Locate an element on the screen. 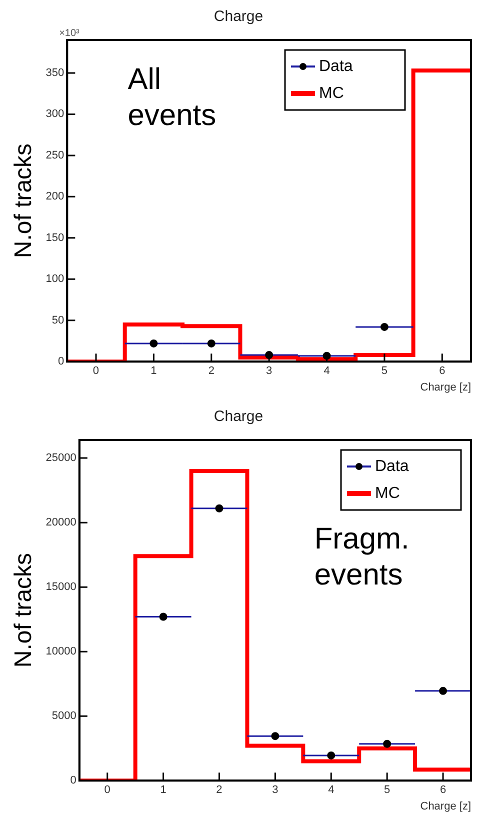  y-tick-label: 20000 is located at coordinates (61, 522).